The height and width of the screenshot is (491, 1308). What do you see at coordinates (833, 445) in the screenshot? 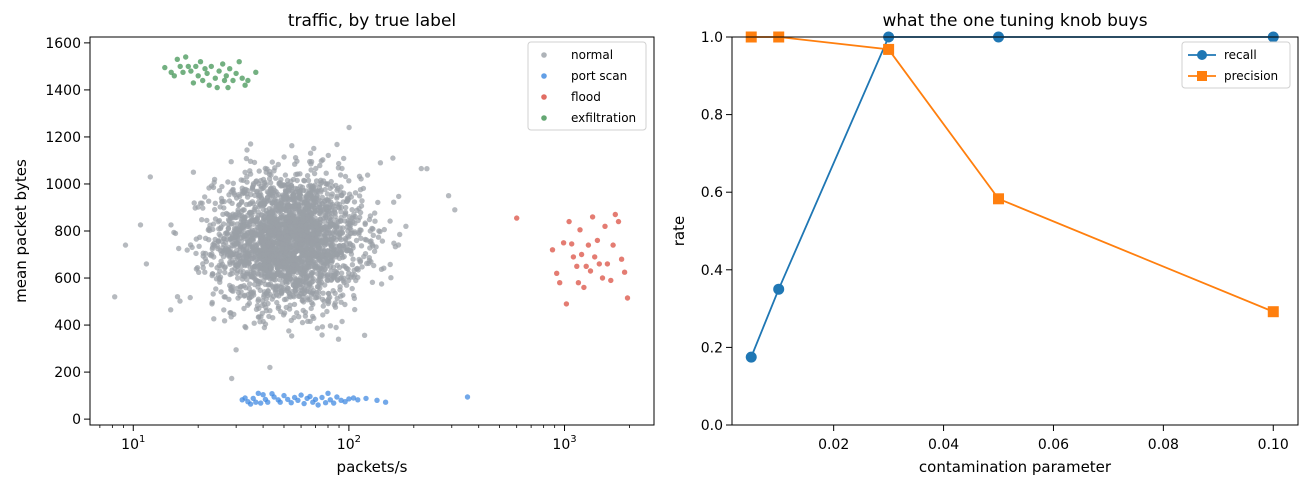
I see `x-tick-label: 0.02` at bounding box center [833, 445].